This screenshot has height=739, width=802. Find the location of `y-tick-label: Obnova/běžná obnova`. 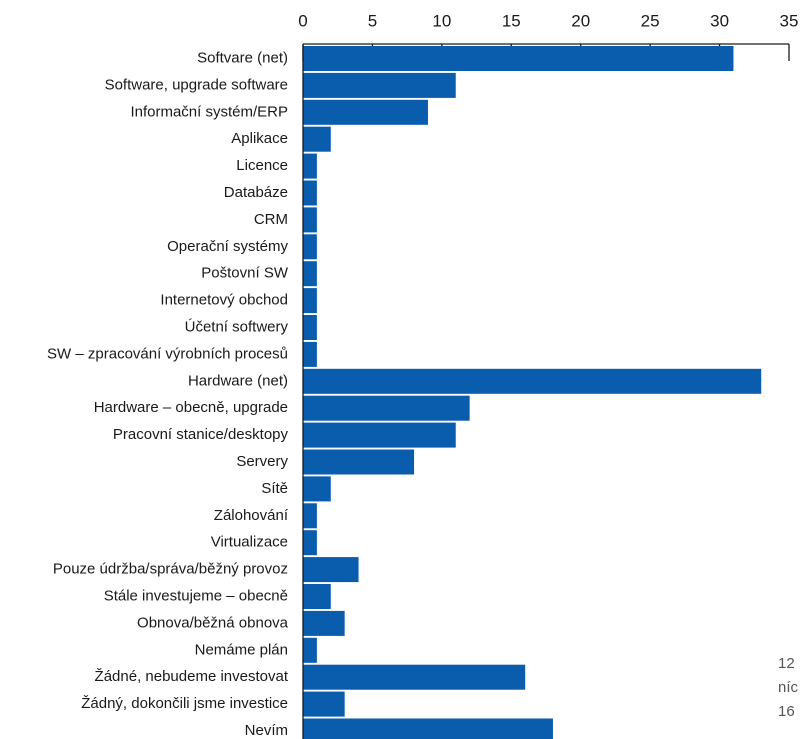

y-tick-label: Obnova/běžná obnova is located at coordinates (213, 622).